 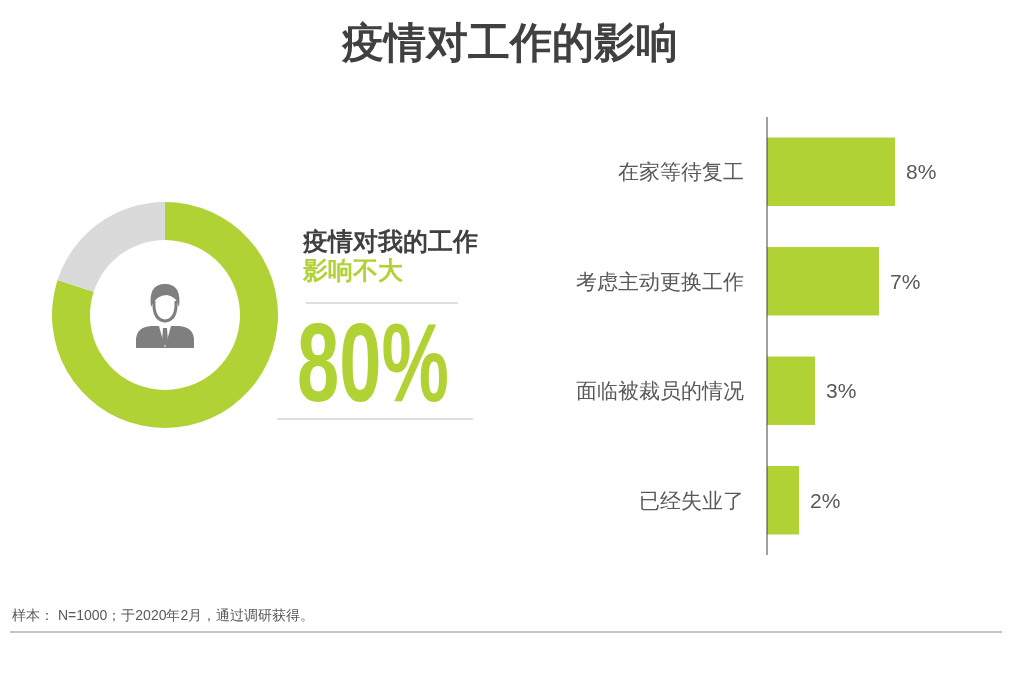 What do you see at coordinates (409, 362) in the screenshot?
I see `data-label: 80%` at bounding box center [409, 362].